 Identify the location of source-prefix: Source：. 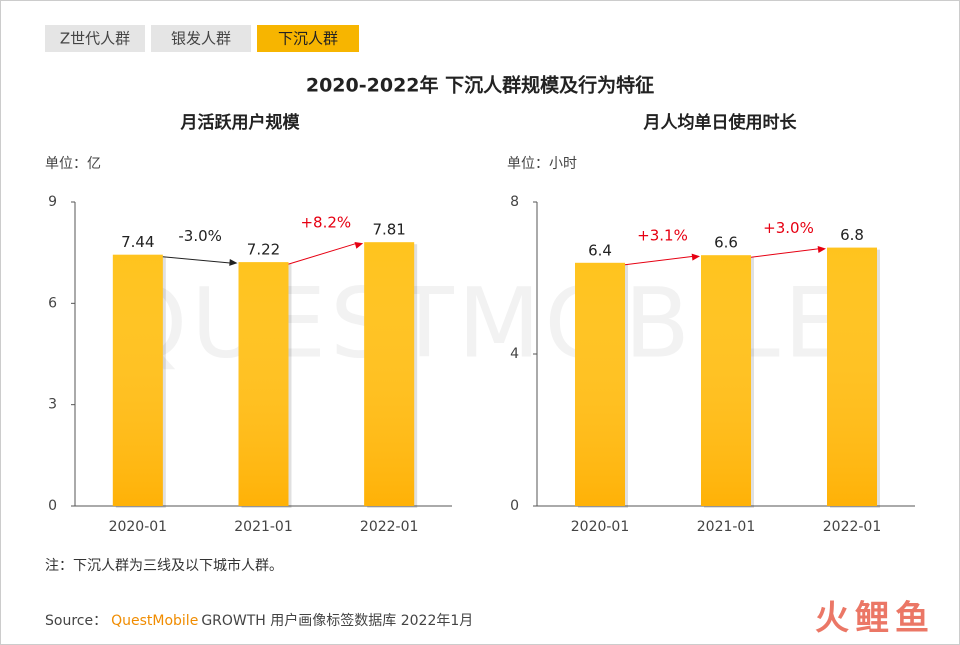
(76, 621).